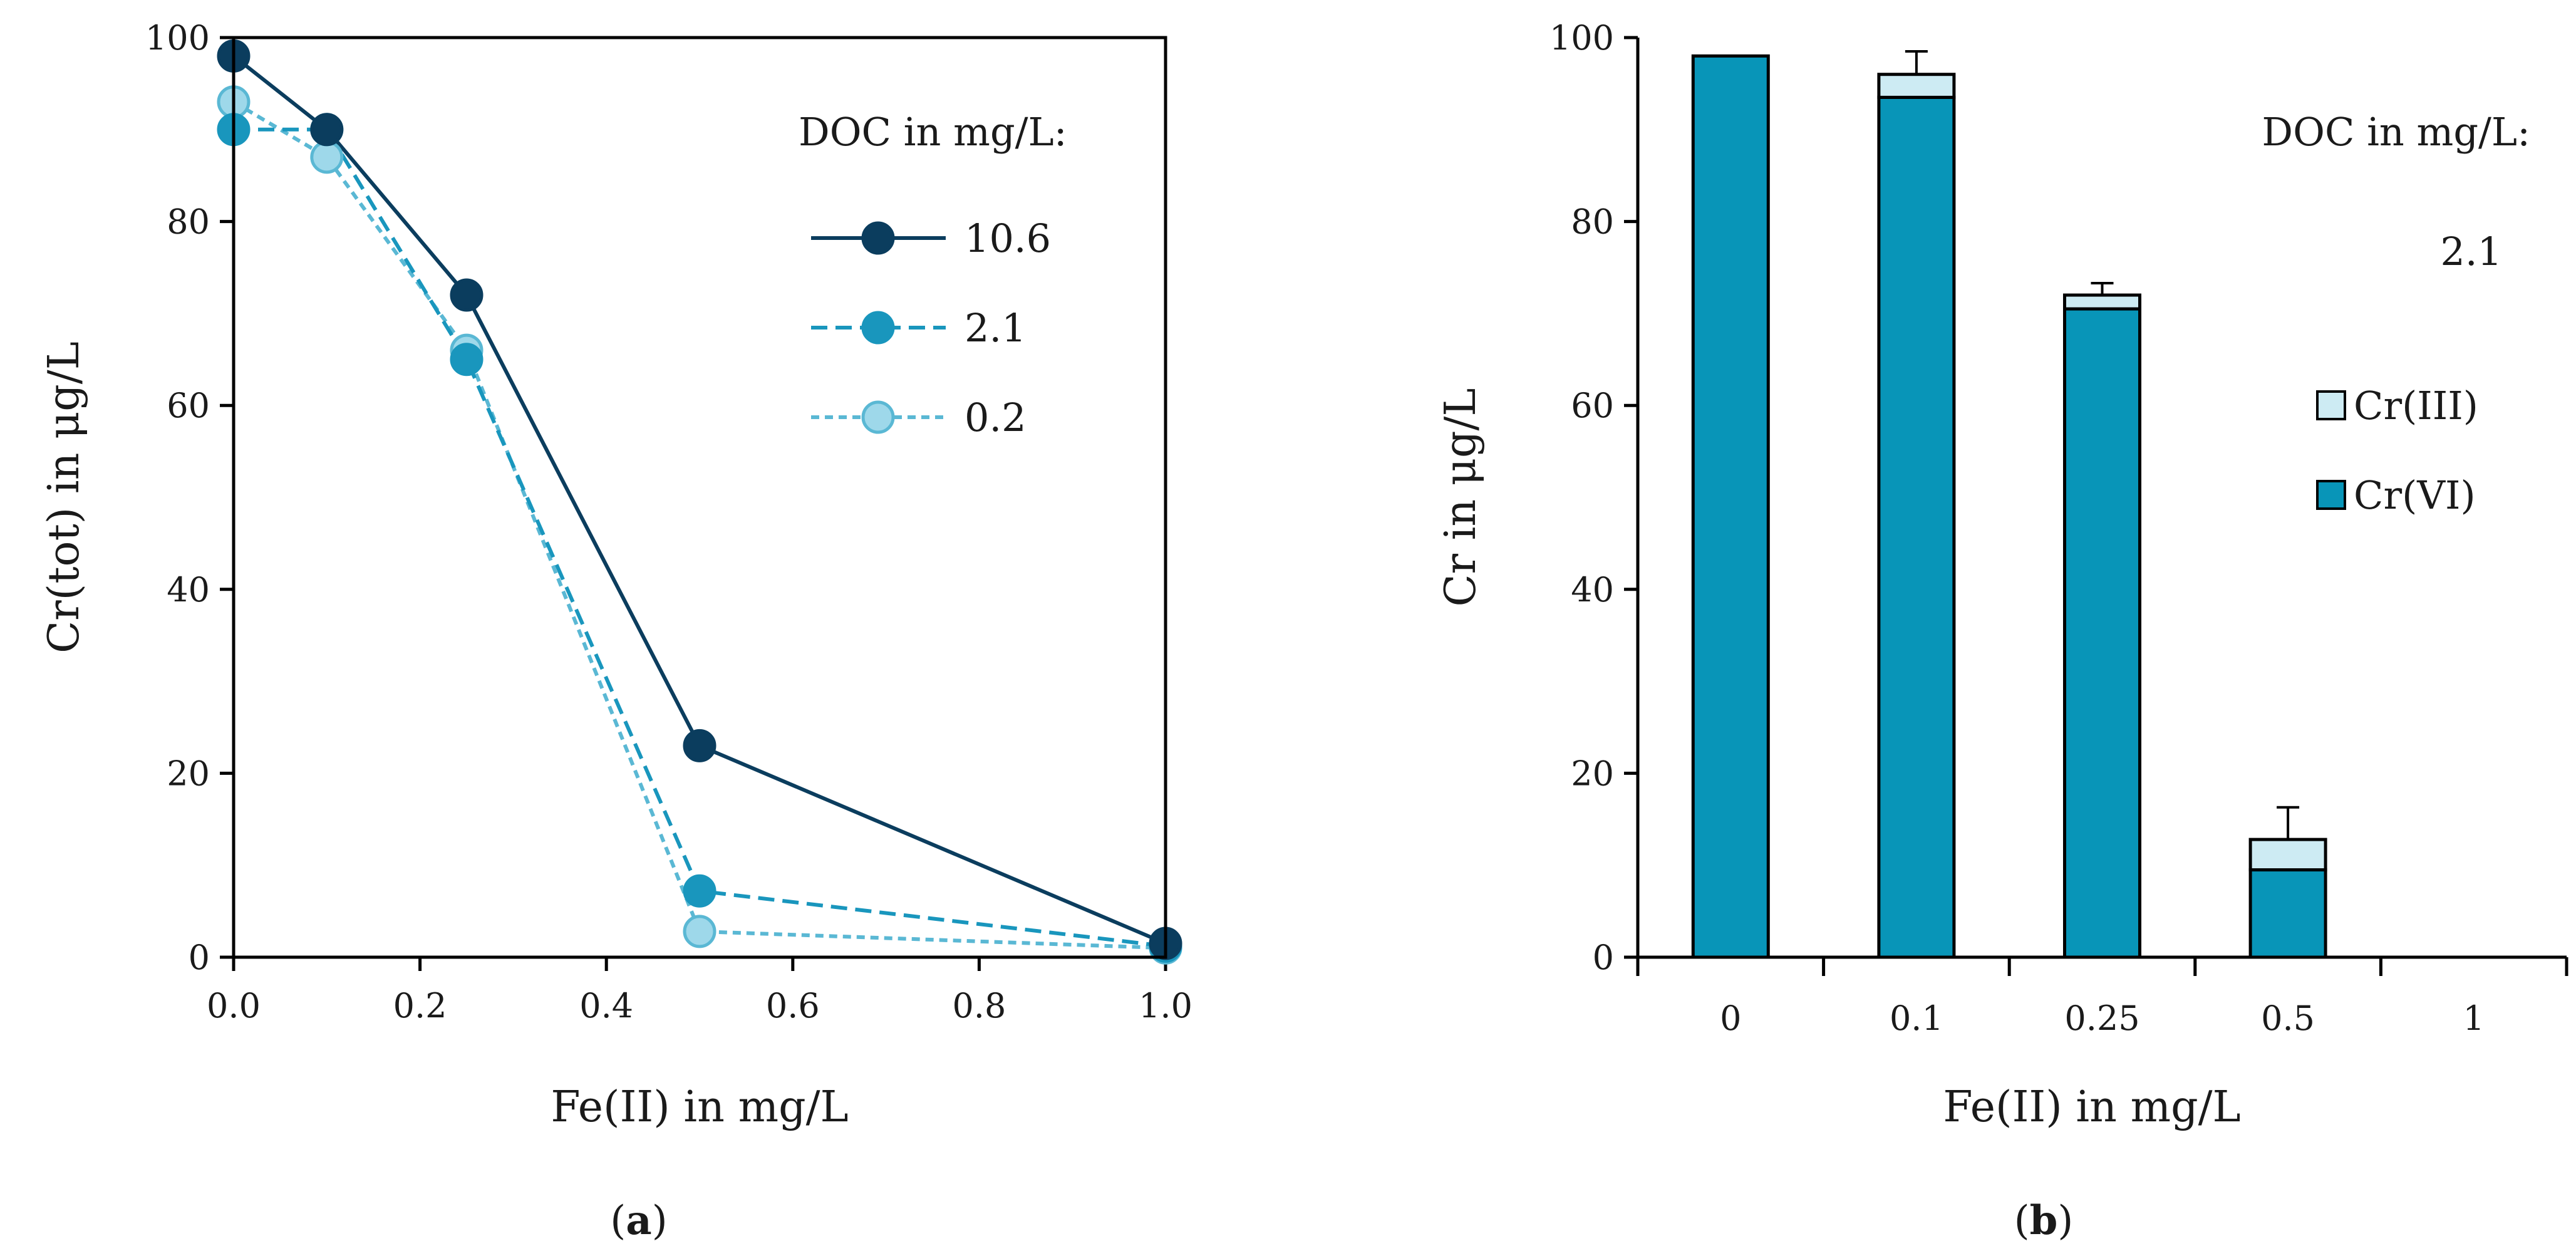  I want to click on chart-b-panel-label: (b), so click(2044, 1220).